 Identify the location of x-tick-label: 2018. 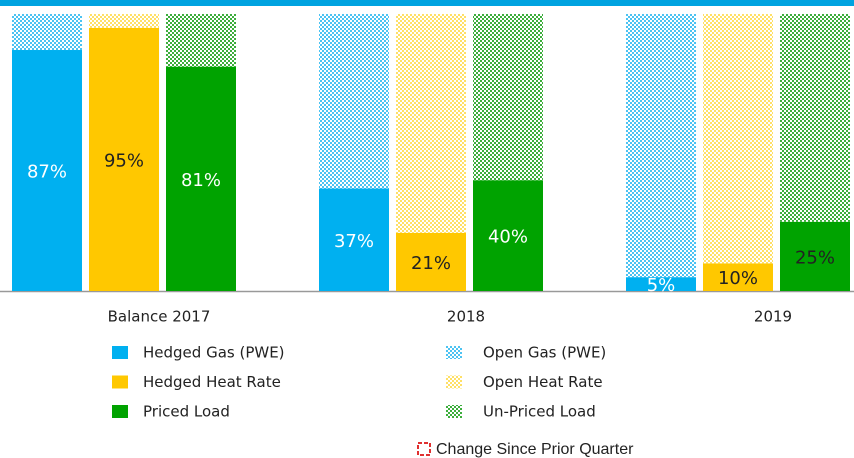
(466, 317).